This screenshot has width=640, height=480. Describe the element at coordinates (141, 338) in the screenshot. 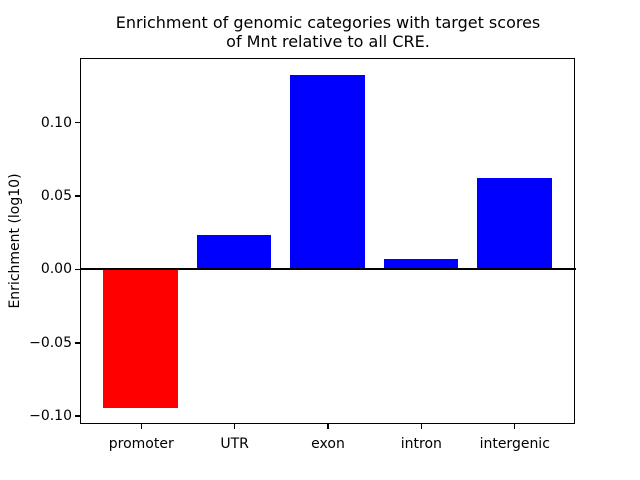

I see `bar-promoter` at that location.